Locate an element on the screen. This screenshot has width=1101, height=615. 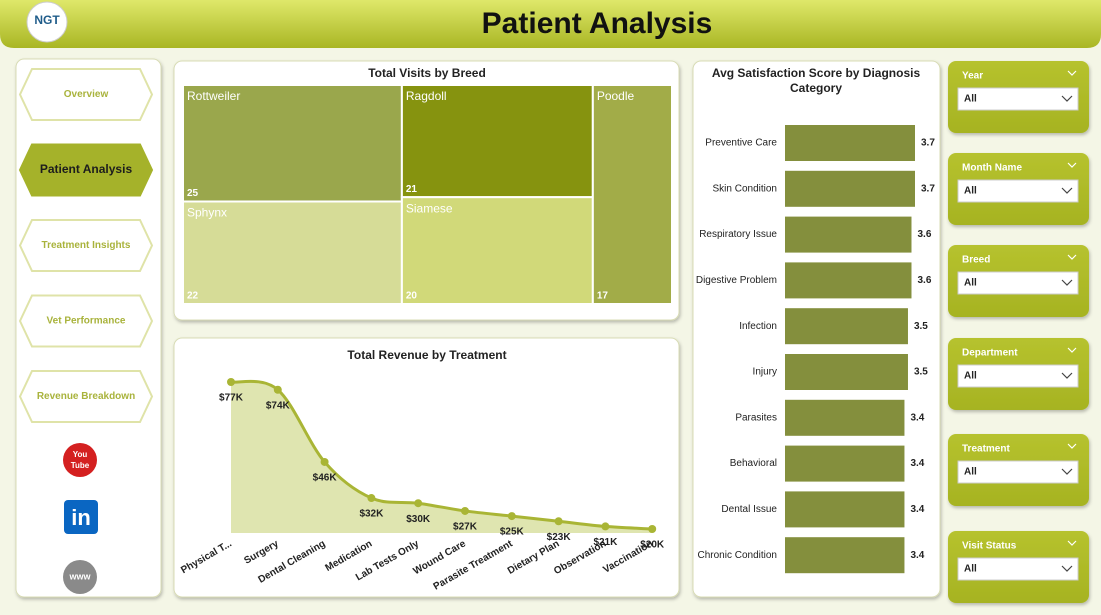
page-title: Patient Analysis is located at coordinates (597, 23).